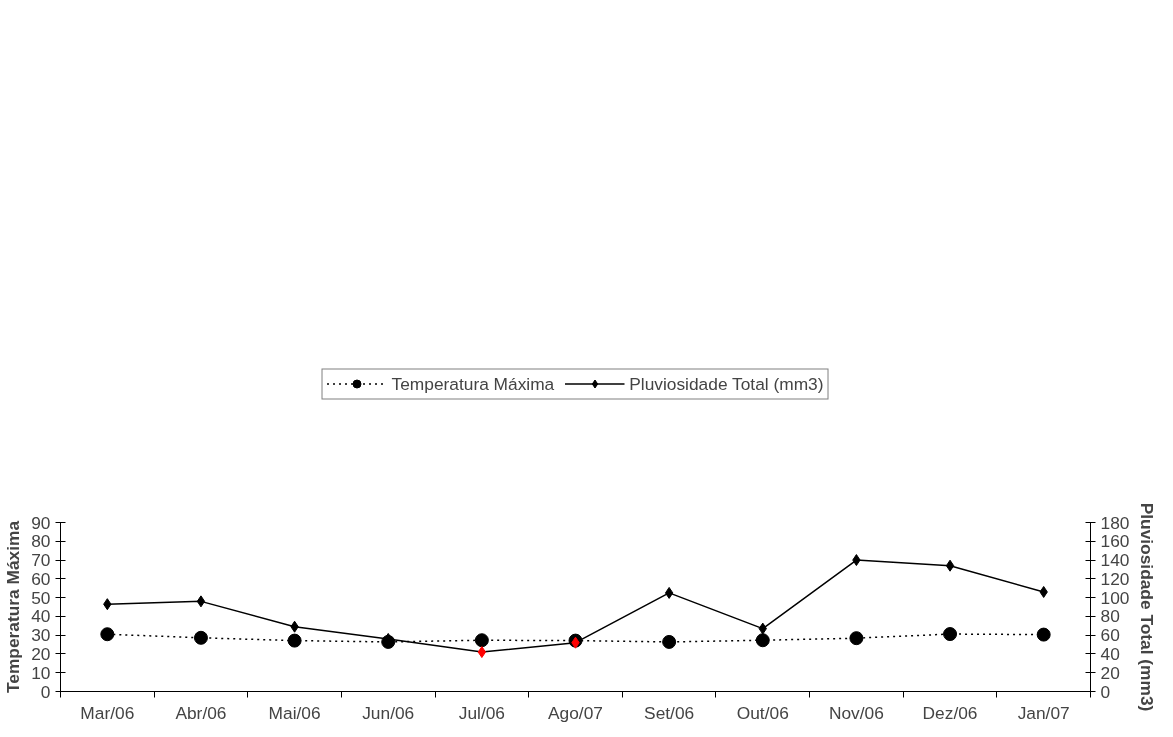 This screenshot has width=1173, height=737. Describe the element at coordinates (41, 560) in the screenshot. I see `y-tick-label: 70` at that location.